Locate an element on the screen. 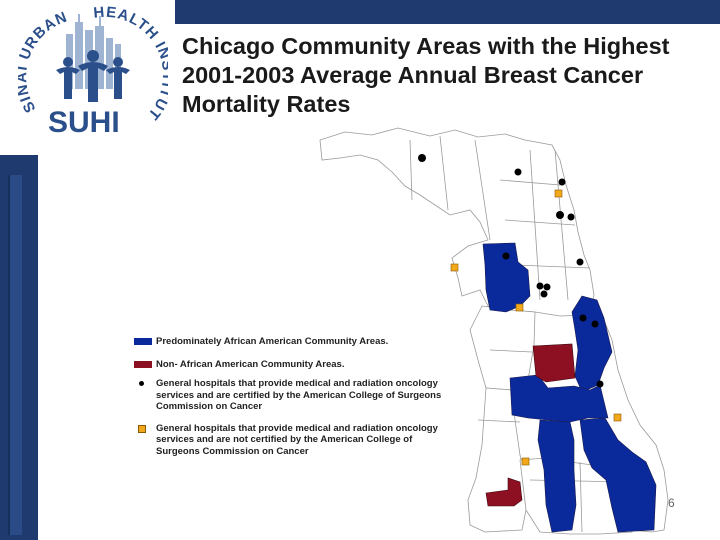 This screenshot has height=540, width=720. logo-acronym: SUHI is located at coordinates (84, 122).